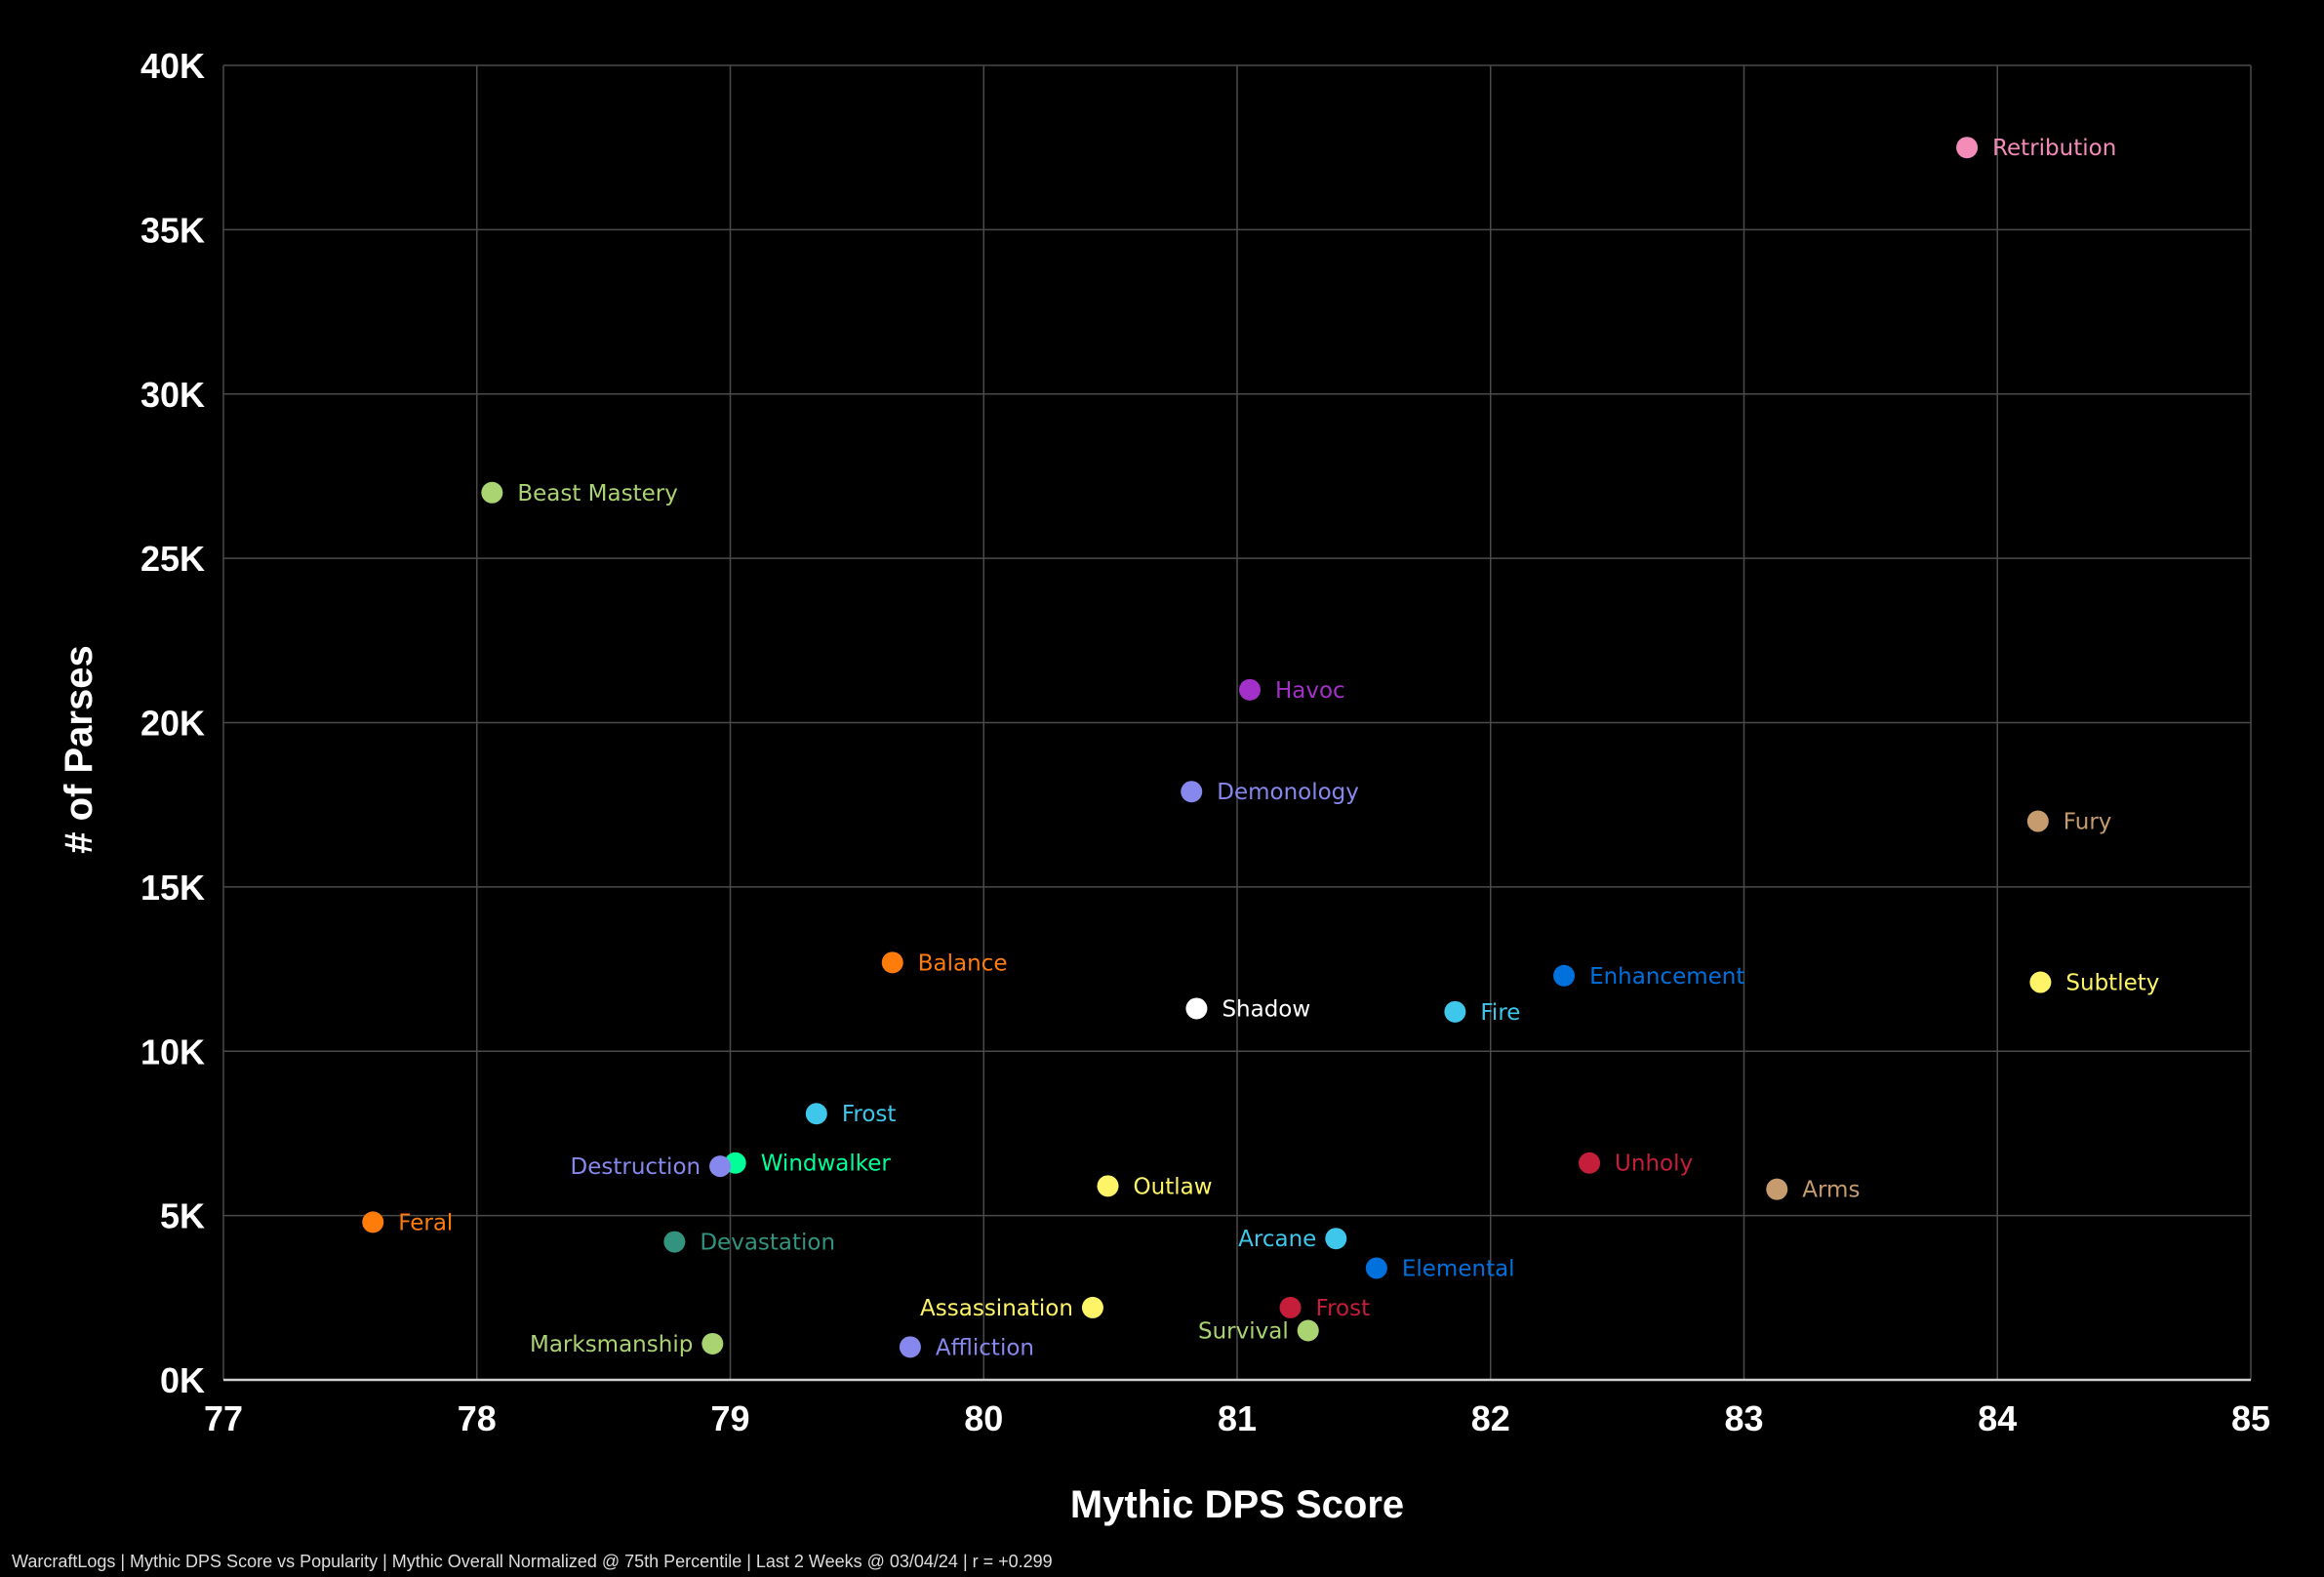  I want to click on point-label: Shadow, so click(1266, 1009).